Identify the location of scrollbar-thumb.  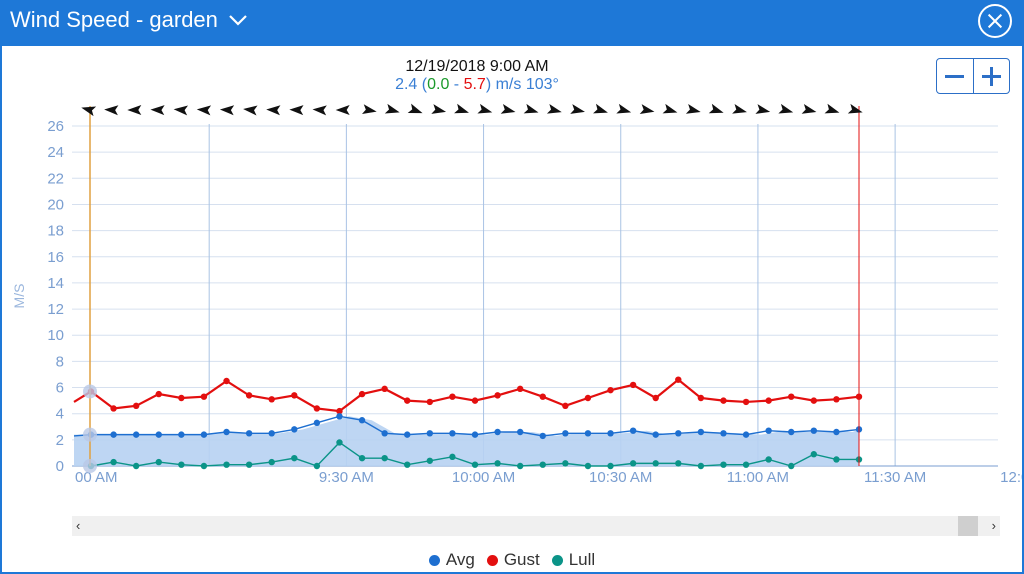
(968, 526).